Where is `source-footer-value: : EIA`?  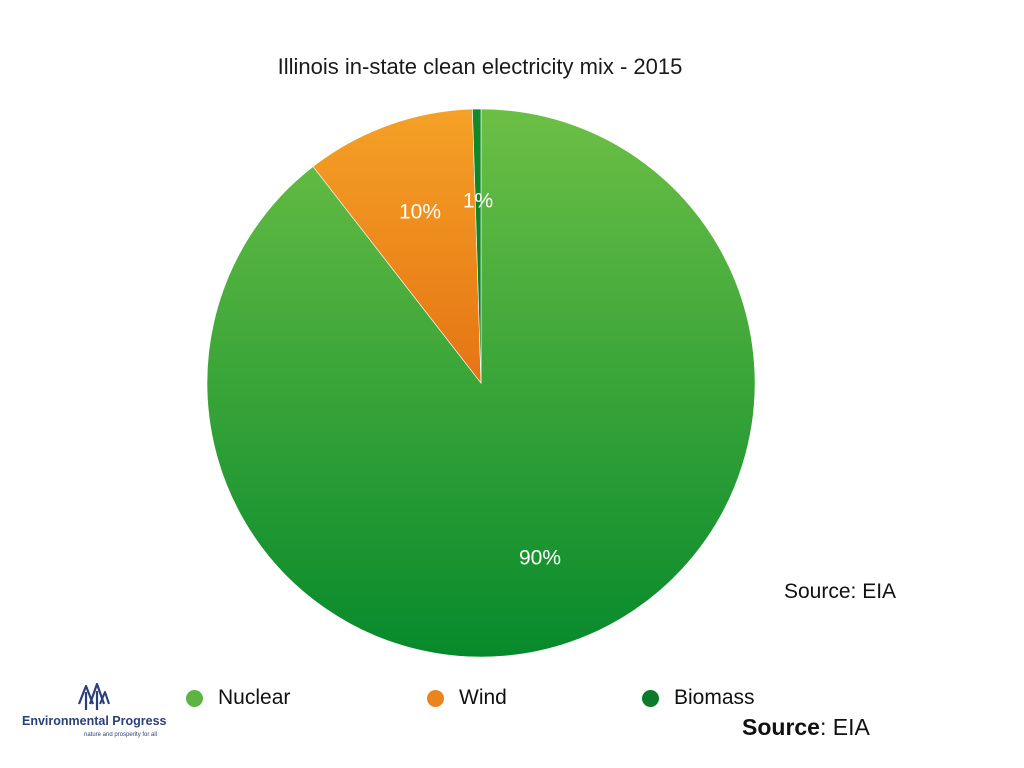 source-footer-value: : EIA is located at coordinates (844, 727).